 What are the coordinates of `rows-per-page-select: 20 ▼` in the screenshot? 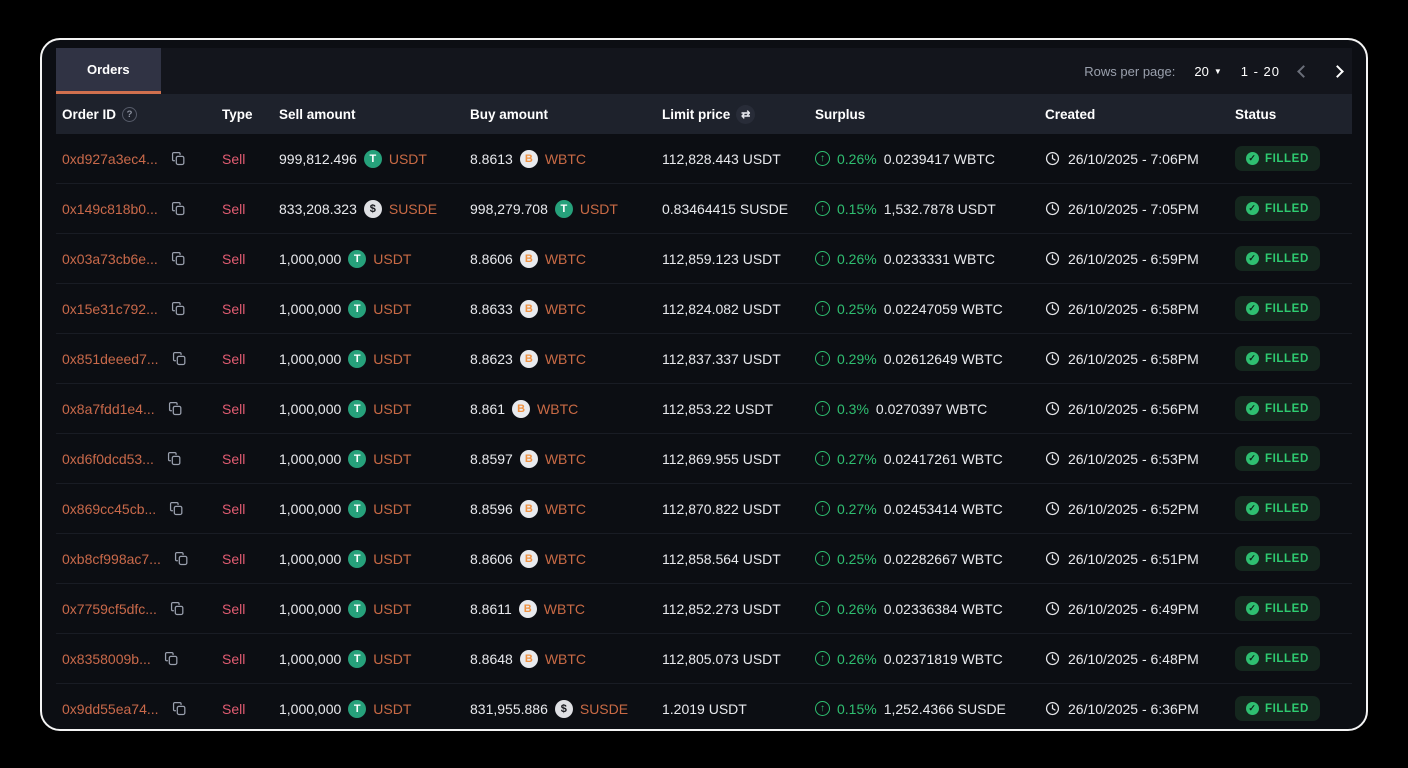 It's located at (1207, 71).